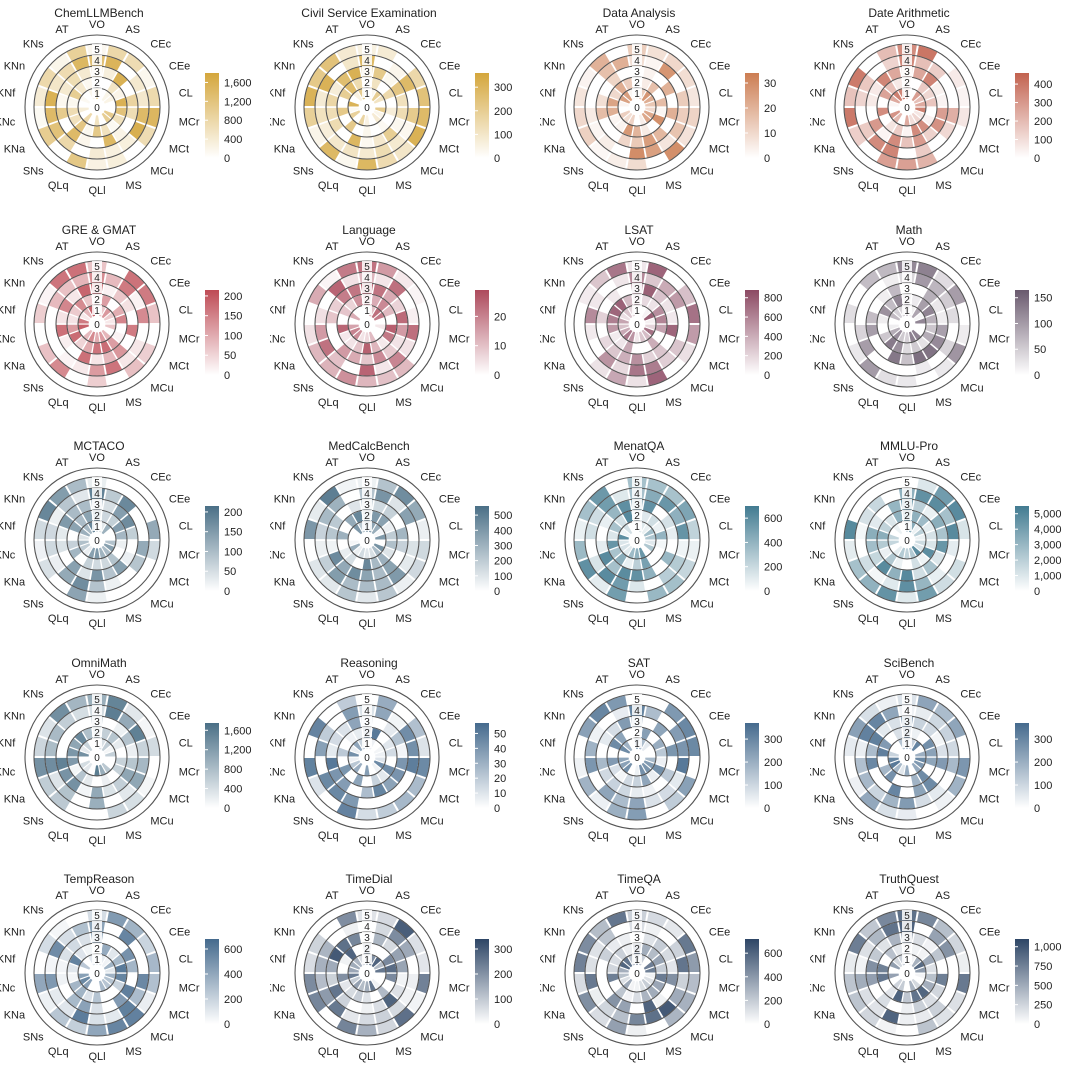  Describe the element at coordinates (98, 446) in the screenshot. I see `chart-title: MCTACO` at that location.